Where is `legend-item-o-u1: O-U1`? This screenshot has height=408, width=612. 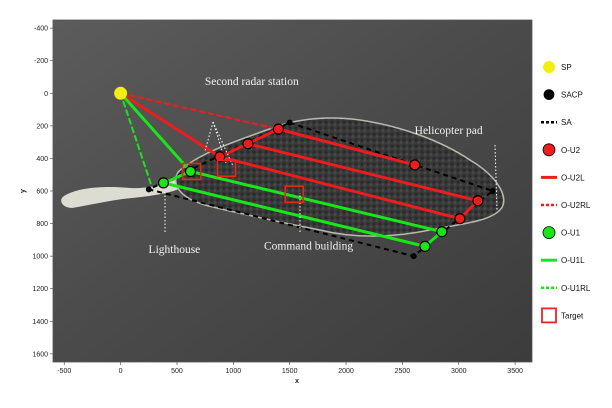
legend-item-o-u1: O-U1 is located at coordinates (561, 233).